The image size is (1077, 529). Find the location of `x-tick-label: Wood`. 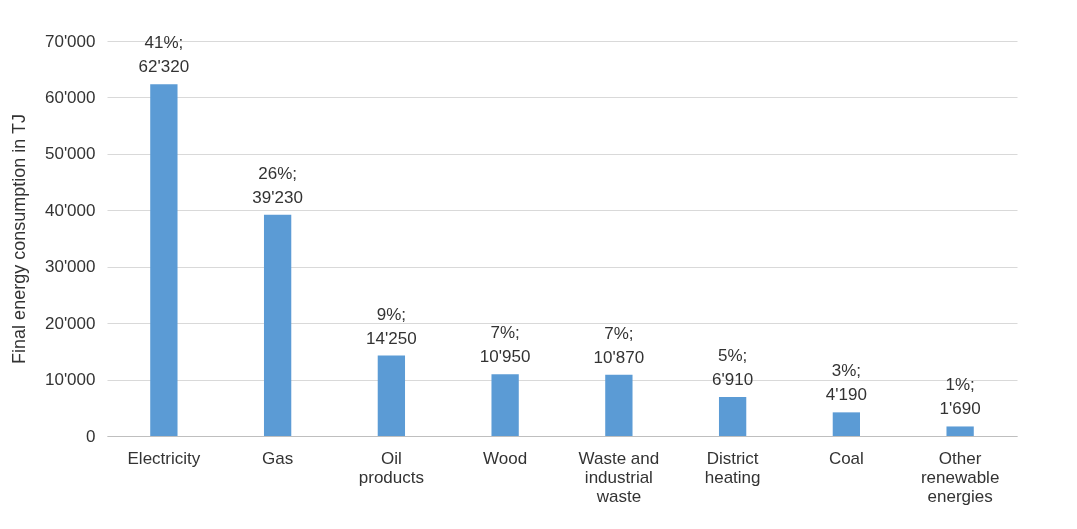

x-tick-label: Wood is located at coordinates (505, 458).